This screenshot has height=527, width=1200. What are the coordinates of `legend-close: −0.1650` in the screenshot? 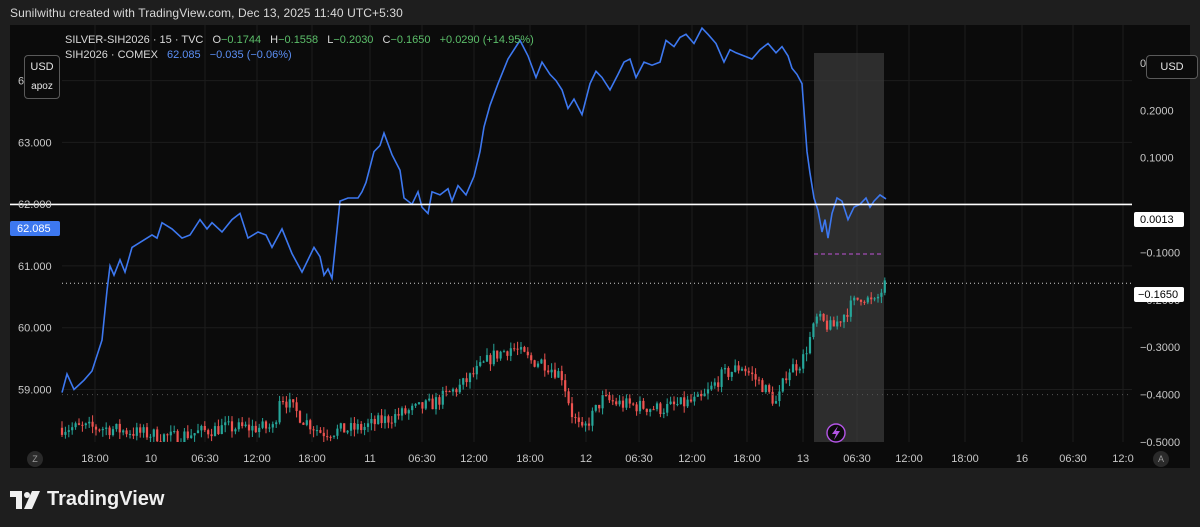 It's located at (410, 40).